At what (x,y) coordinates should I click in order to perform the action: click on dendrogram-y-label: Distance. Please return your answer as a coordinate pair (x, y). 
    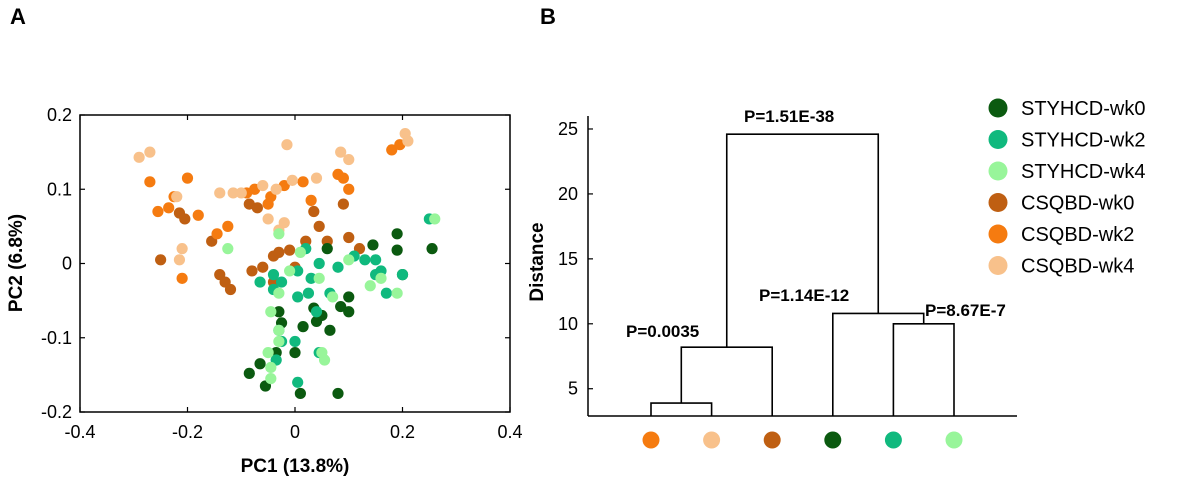
    Looking at the image, I should click on (537, 261).